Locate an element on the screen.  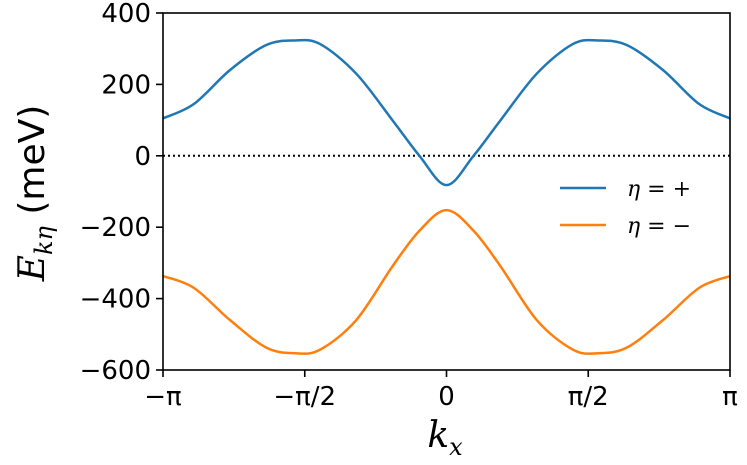
y-tick-label: −200 is located at coordinates (115, 228).